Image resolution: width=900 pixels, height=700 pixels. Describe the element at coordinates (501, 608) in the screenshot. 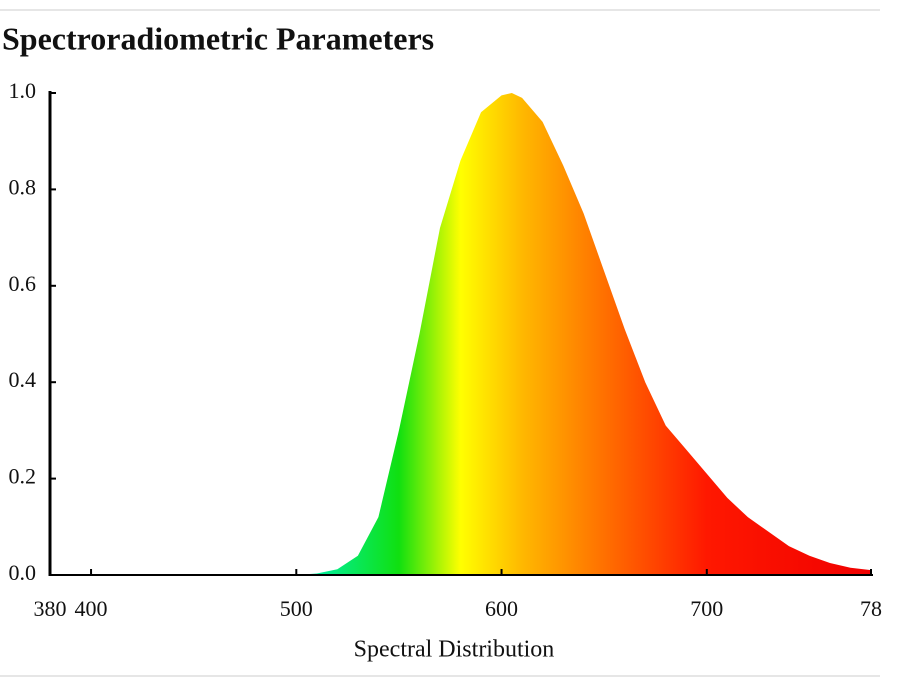

I see `x-tick-label: 600` at that location.